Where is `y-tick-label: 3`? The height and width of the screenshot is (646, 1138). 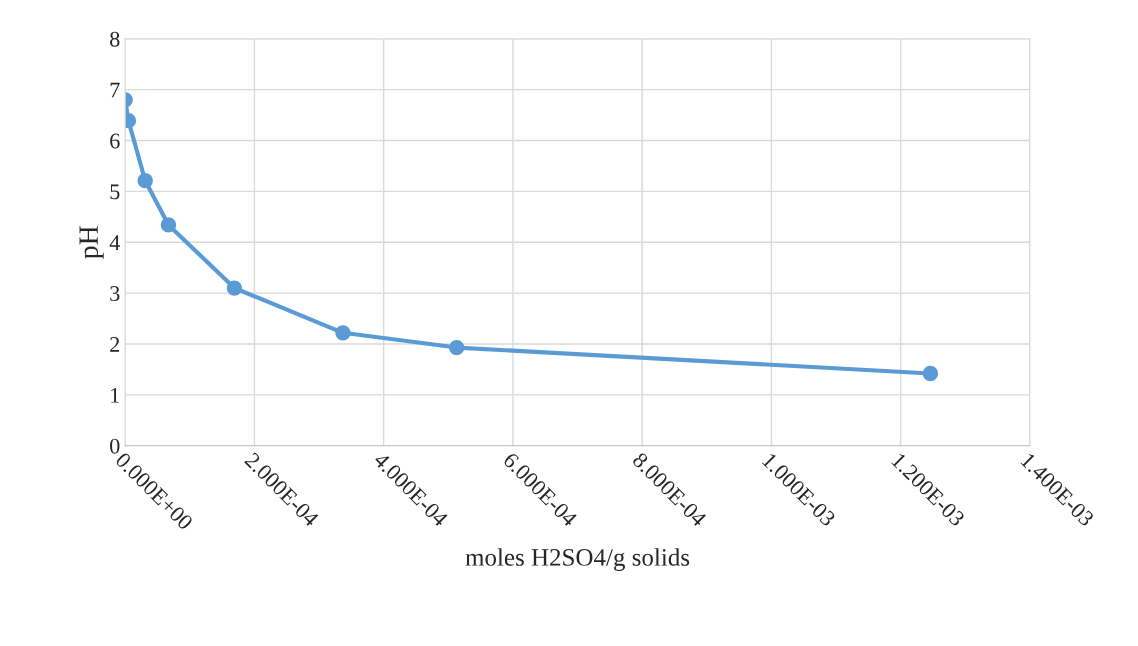 y-tick-label: 3 is located at coordinates (115, 294).